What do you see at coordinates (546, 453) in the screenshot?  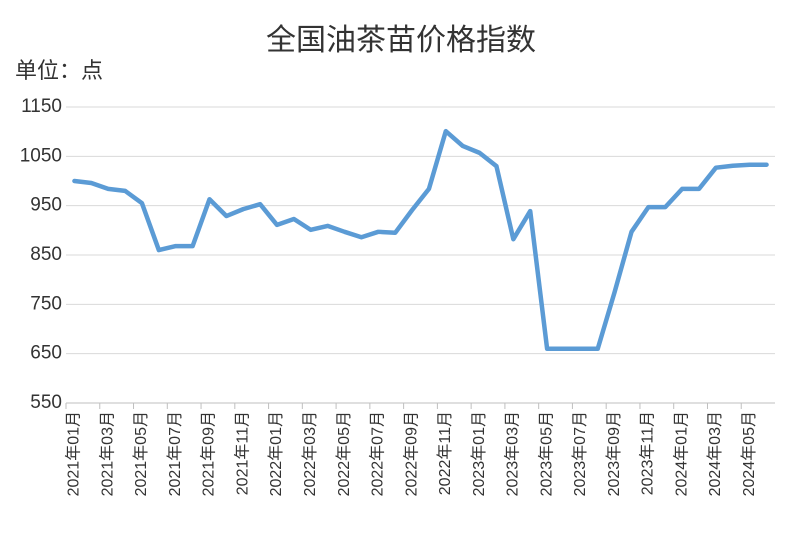 I see `x-tick-label: 2023年05月` at bounding box center [546, 453].